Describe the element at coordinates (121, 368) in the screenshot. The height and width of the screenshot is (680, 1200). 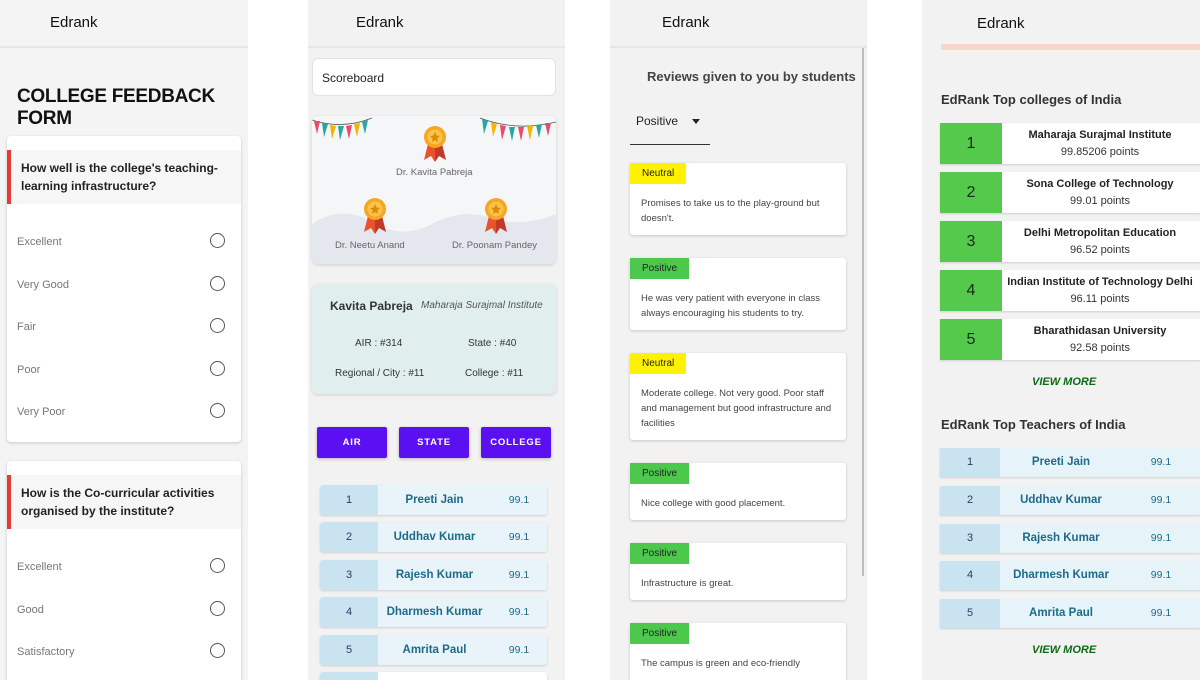
I see `option-poor: Poor` at that location.